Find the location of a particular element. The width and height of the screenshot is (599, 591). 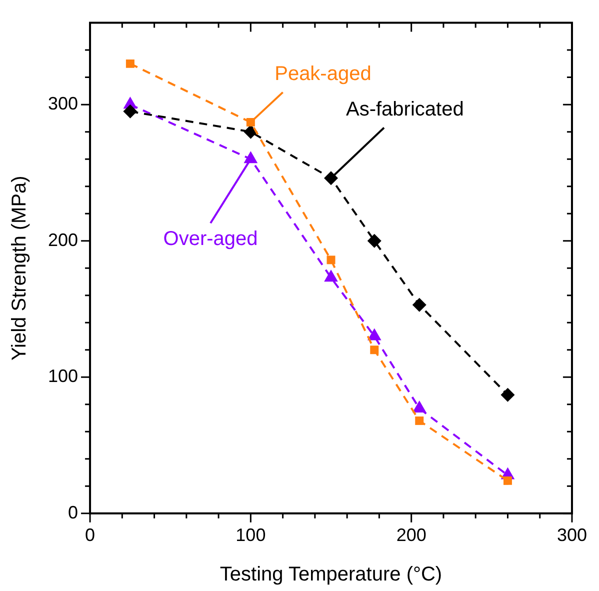

x-tick-label: 300 is located at coordinates (572, 535).